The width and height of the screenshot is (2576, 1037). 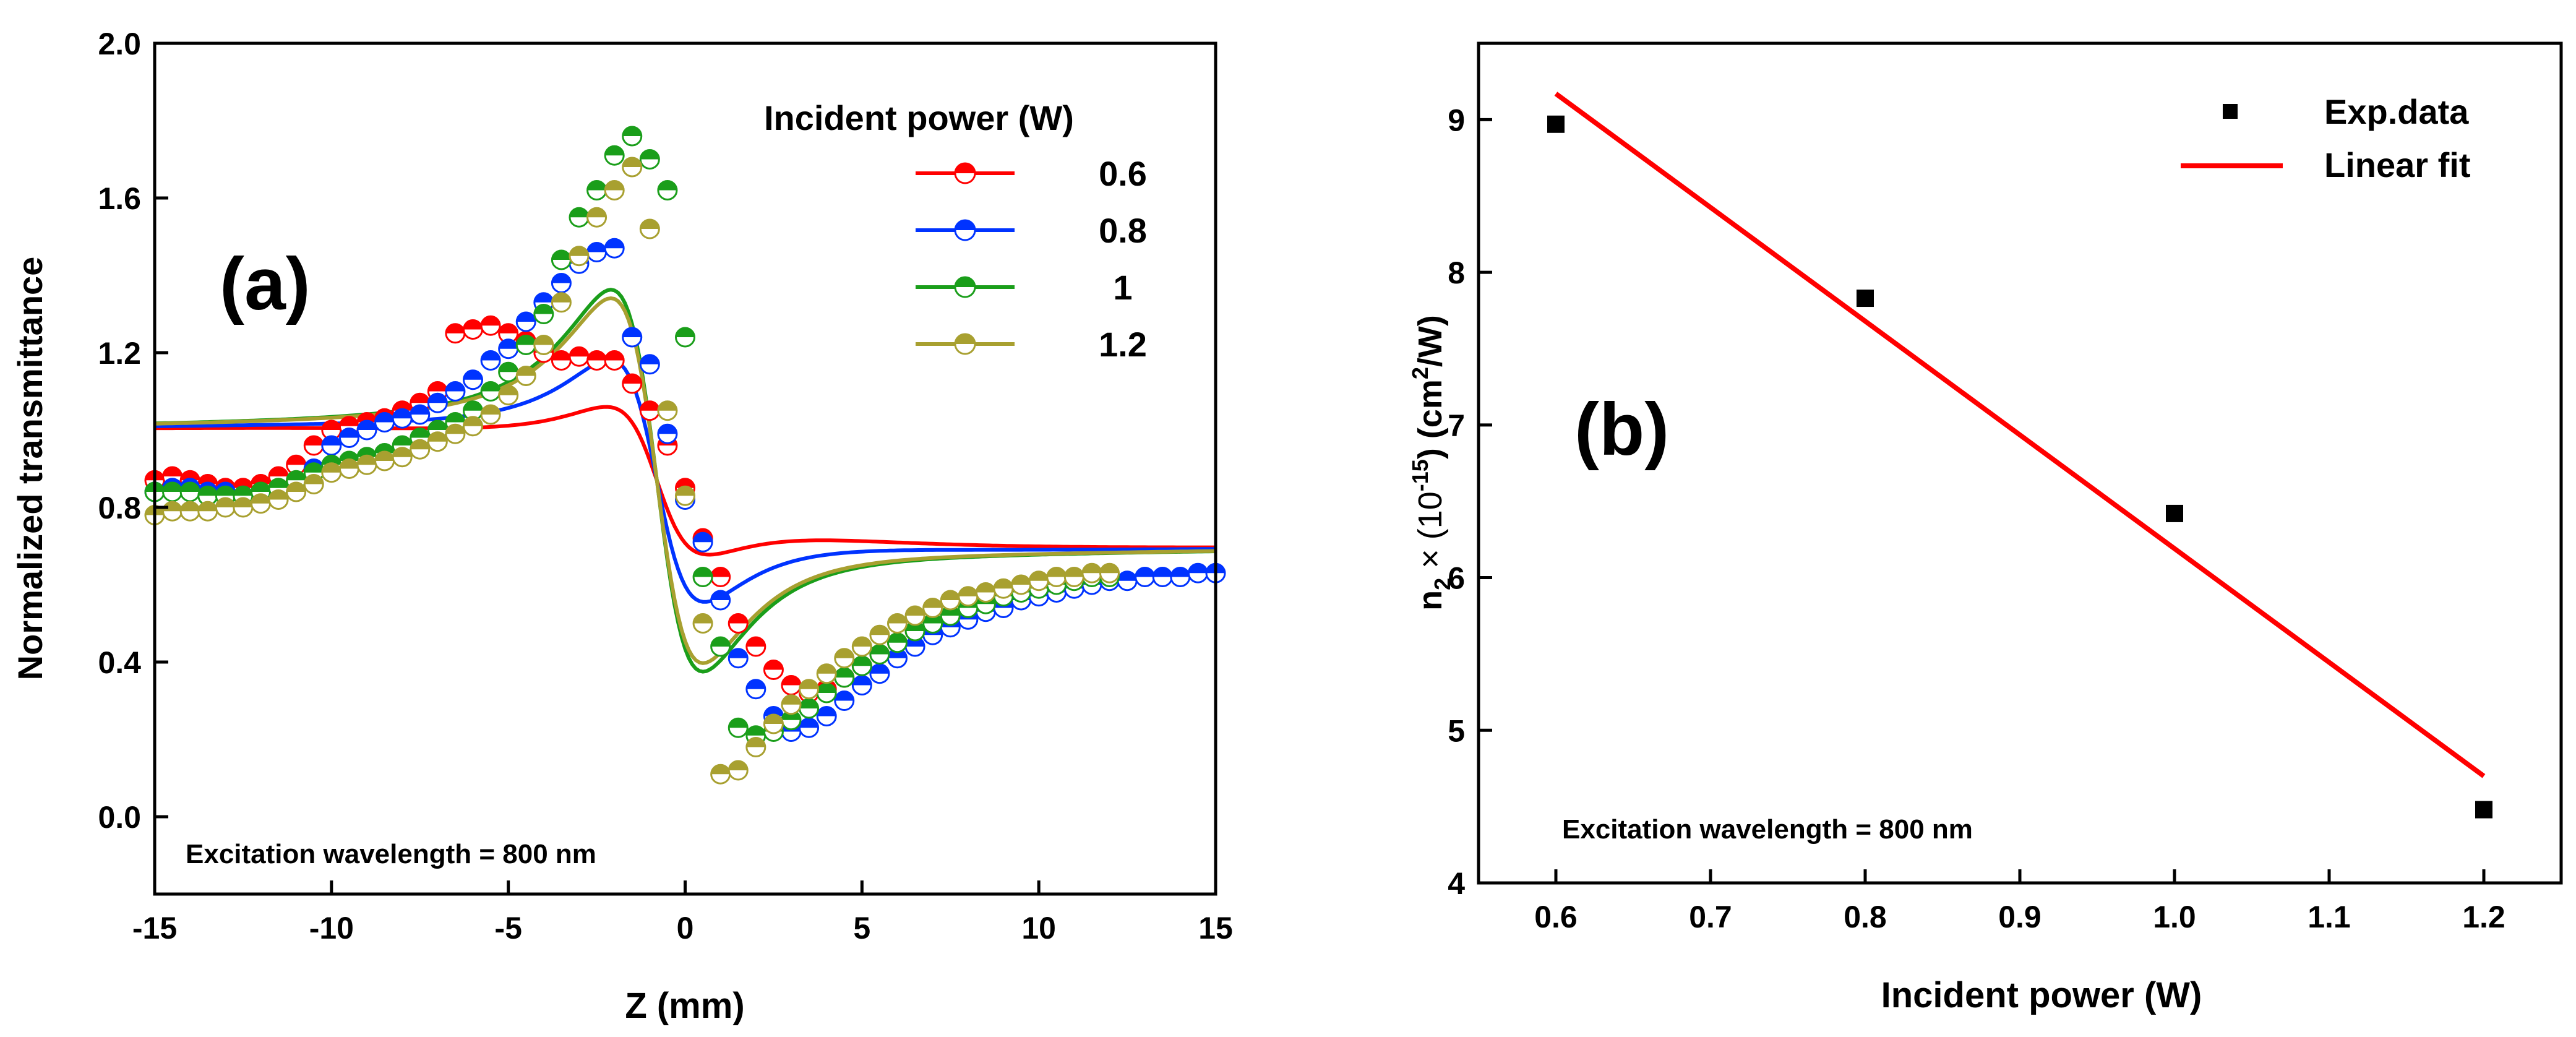 What do you see at coordinates (1456, 273) in the screenshot?
I see `b-y-tick-label: 8` at bounding box center [1456, 273].